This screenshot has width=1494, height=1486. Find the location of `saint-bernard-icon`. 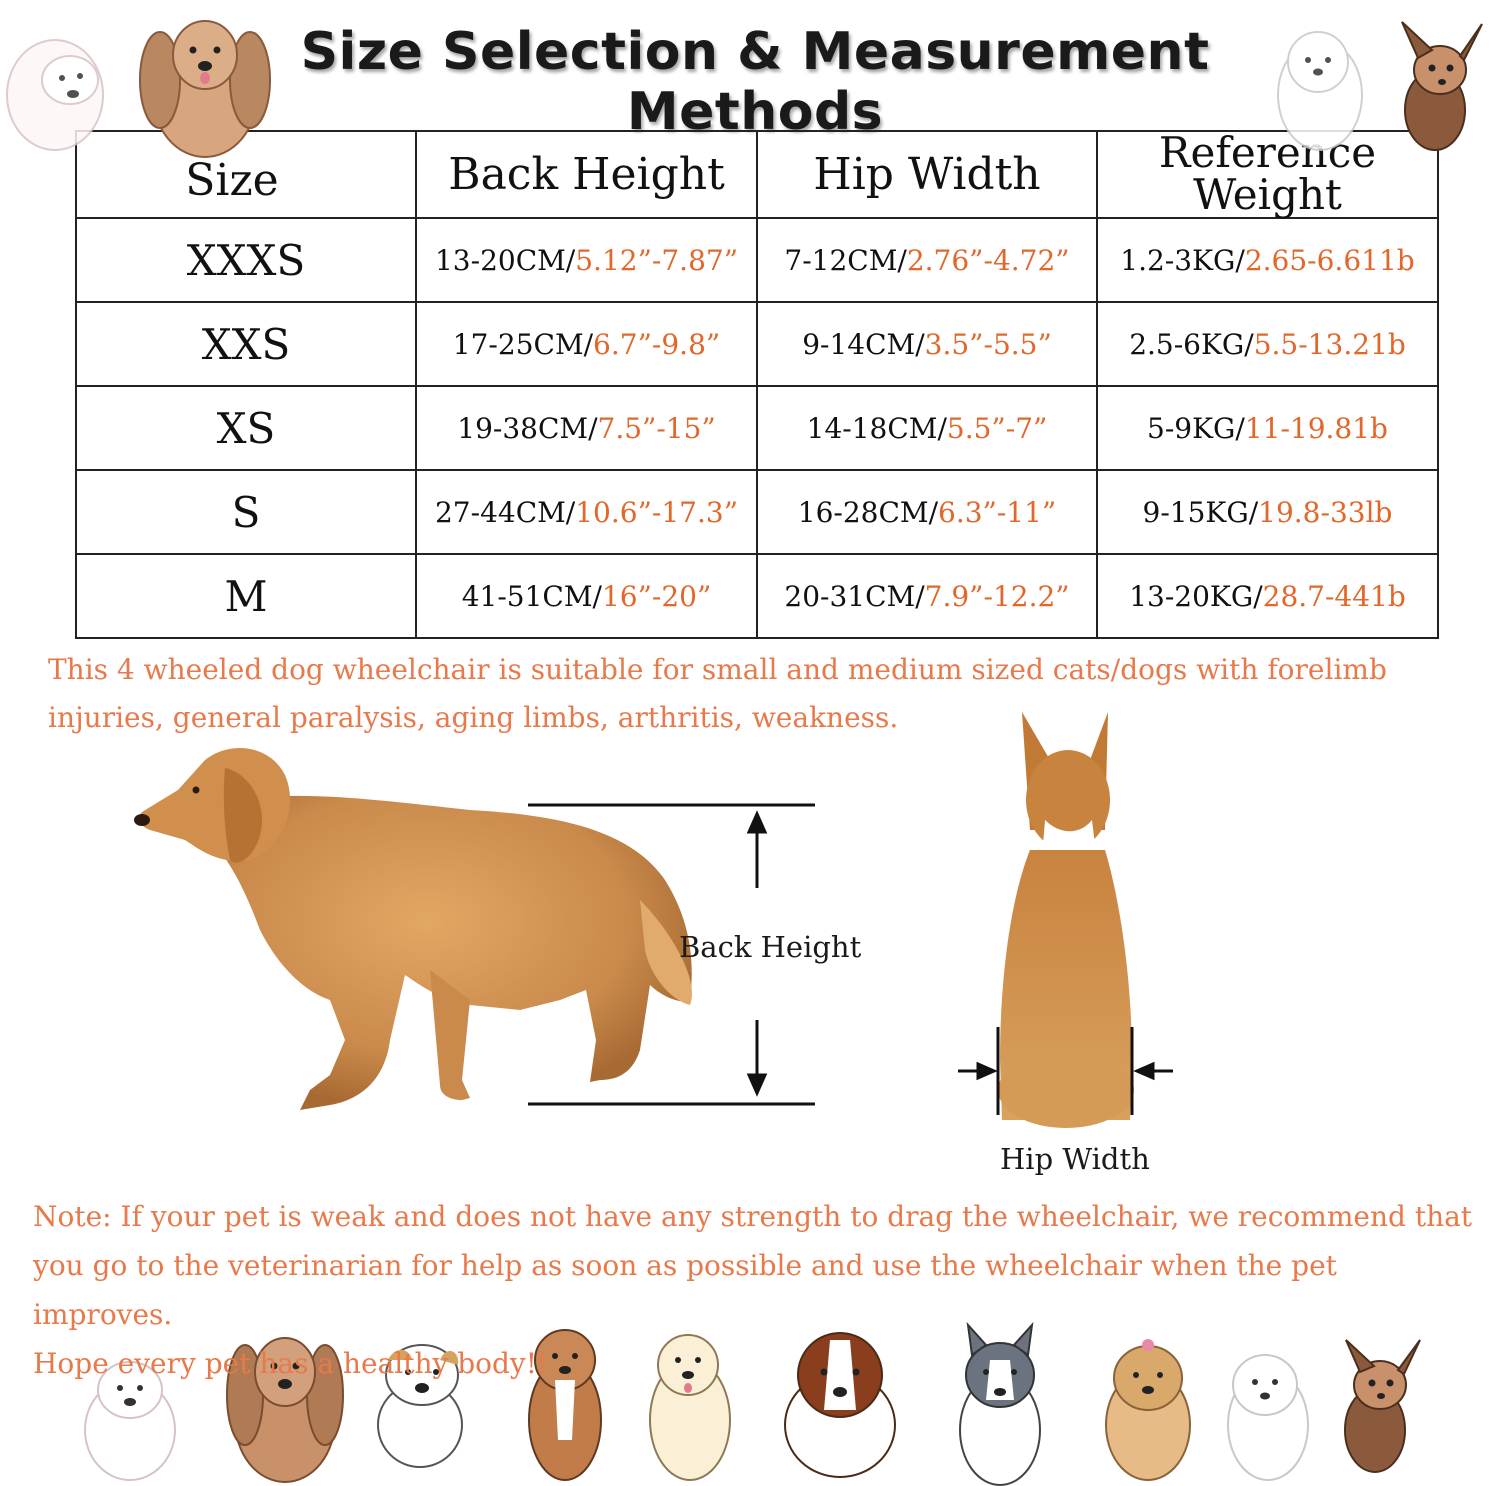

saint-bernard-icon is located at coordinates (840, 1405).